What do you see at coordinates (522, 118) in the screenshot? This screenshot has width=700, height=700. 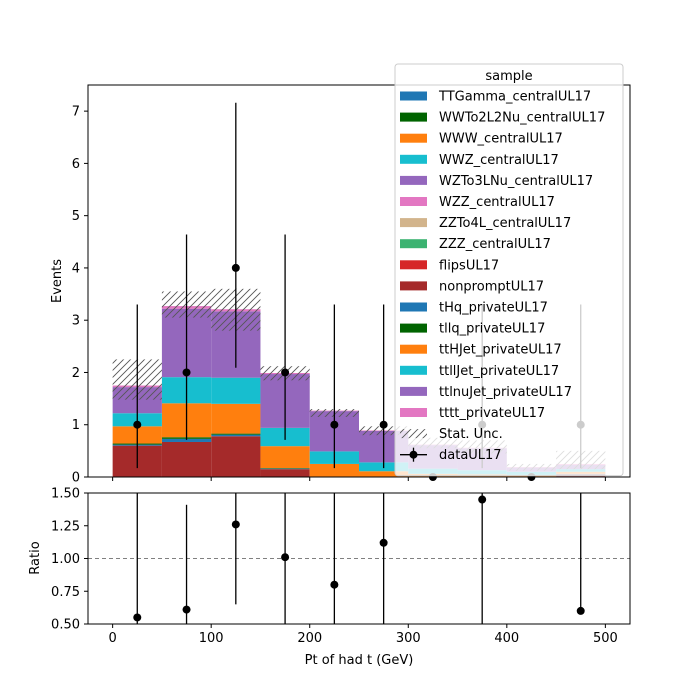 I see `legend-entry-label: WWTo2L2Nu_centralUL17` at bounding box center [522, 118].